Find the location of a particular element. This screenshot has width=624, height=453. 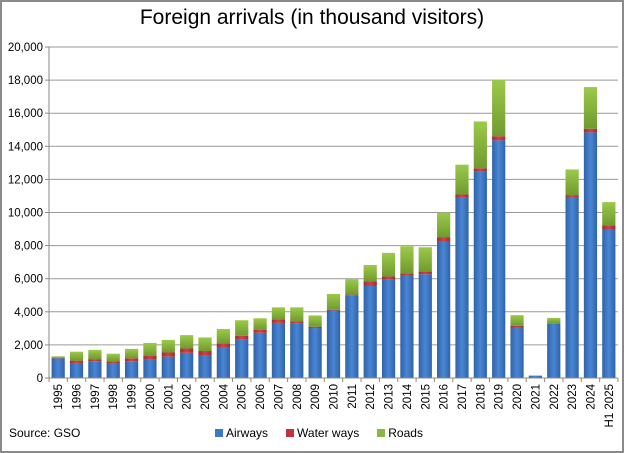

y-tick-label: 4,000 is located at coordinates (28, 313).